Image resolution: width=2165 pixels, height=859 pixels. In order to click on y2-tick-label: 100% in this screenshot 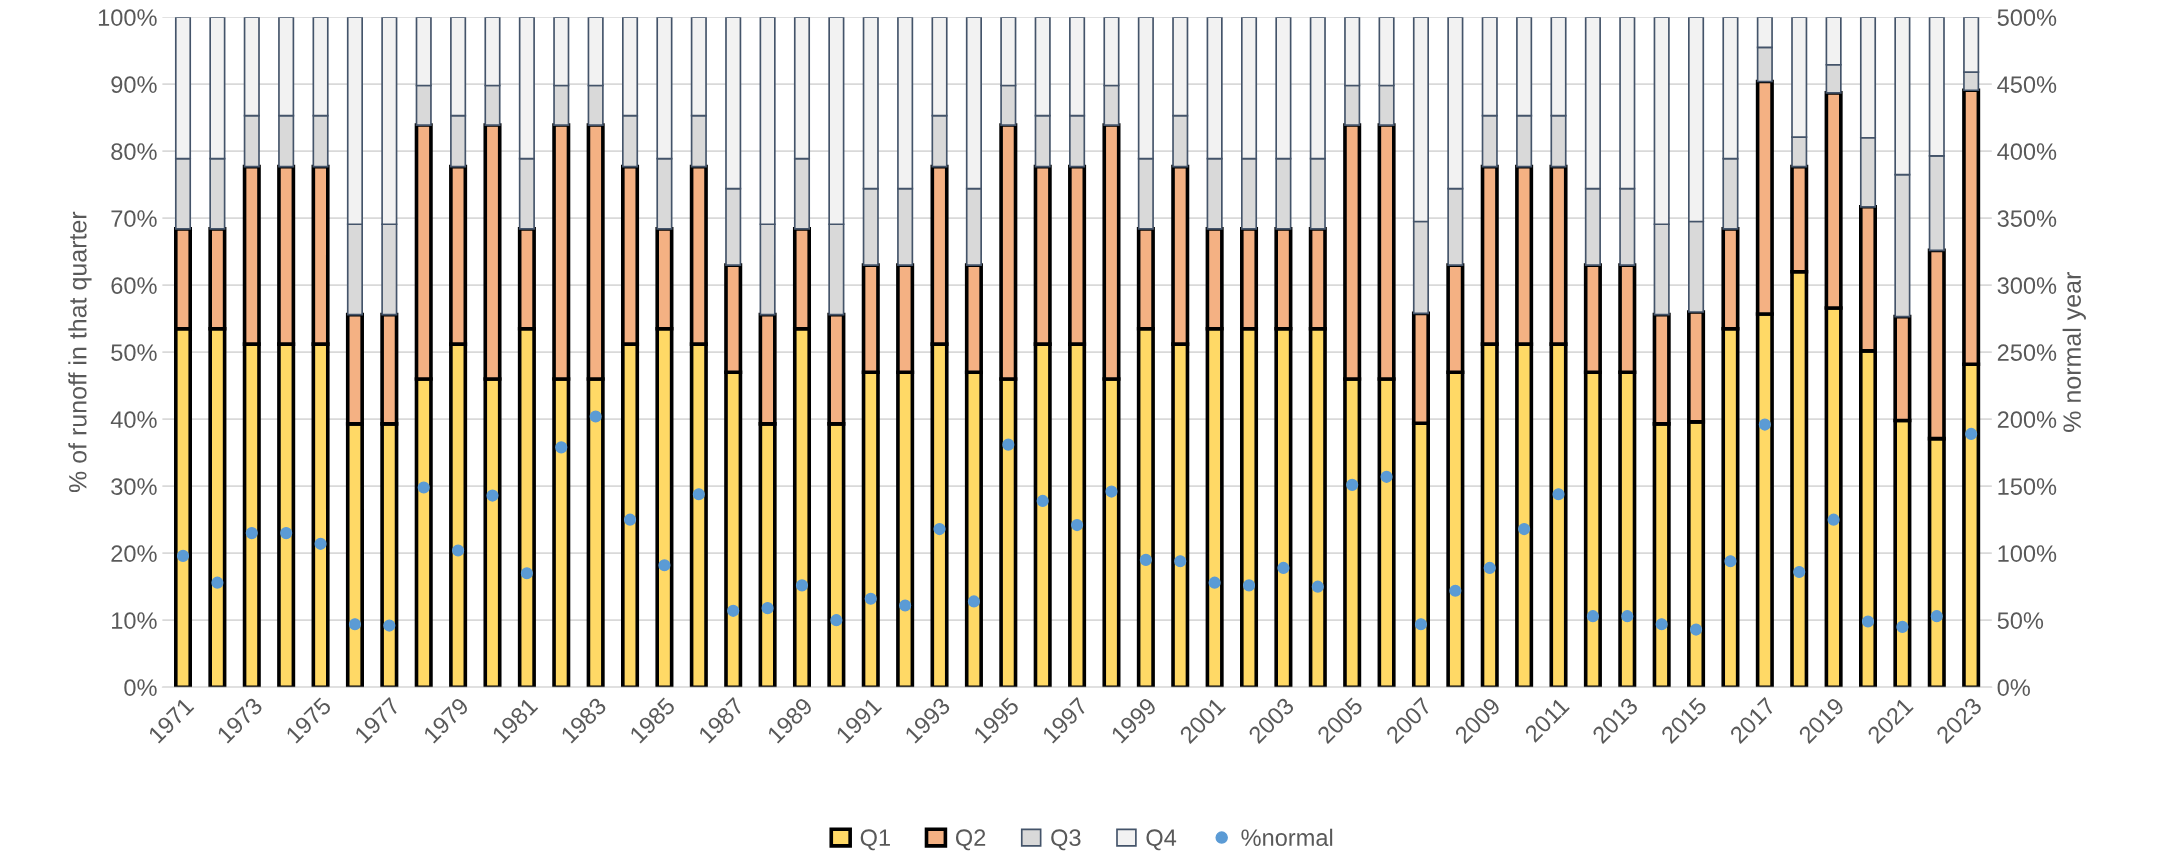, I will do `click(2027, 553)`.